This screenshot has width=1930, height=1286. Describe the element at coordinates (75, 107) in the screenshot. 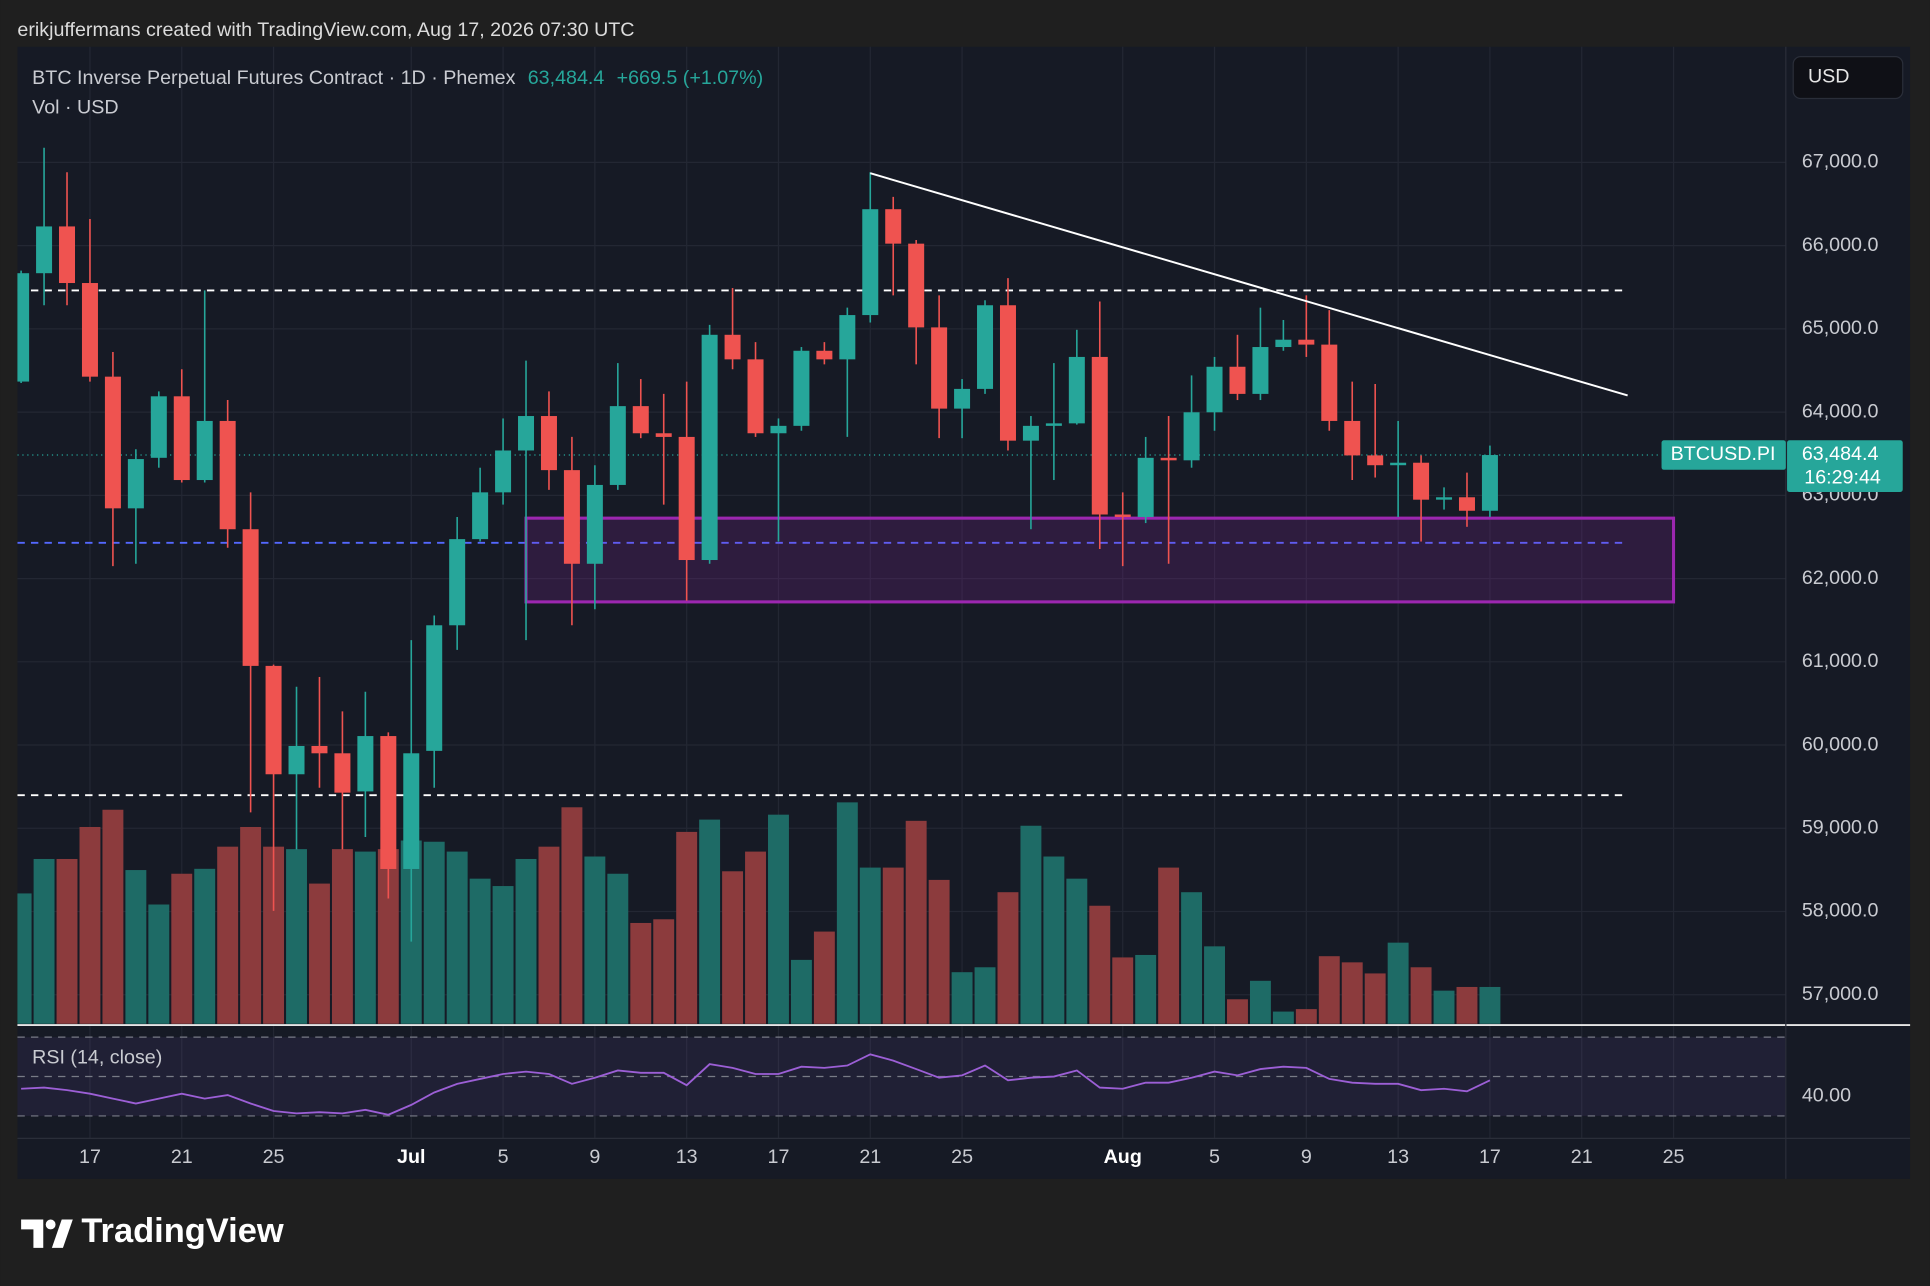

I see `volume-title: Vol · USD` at that location.